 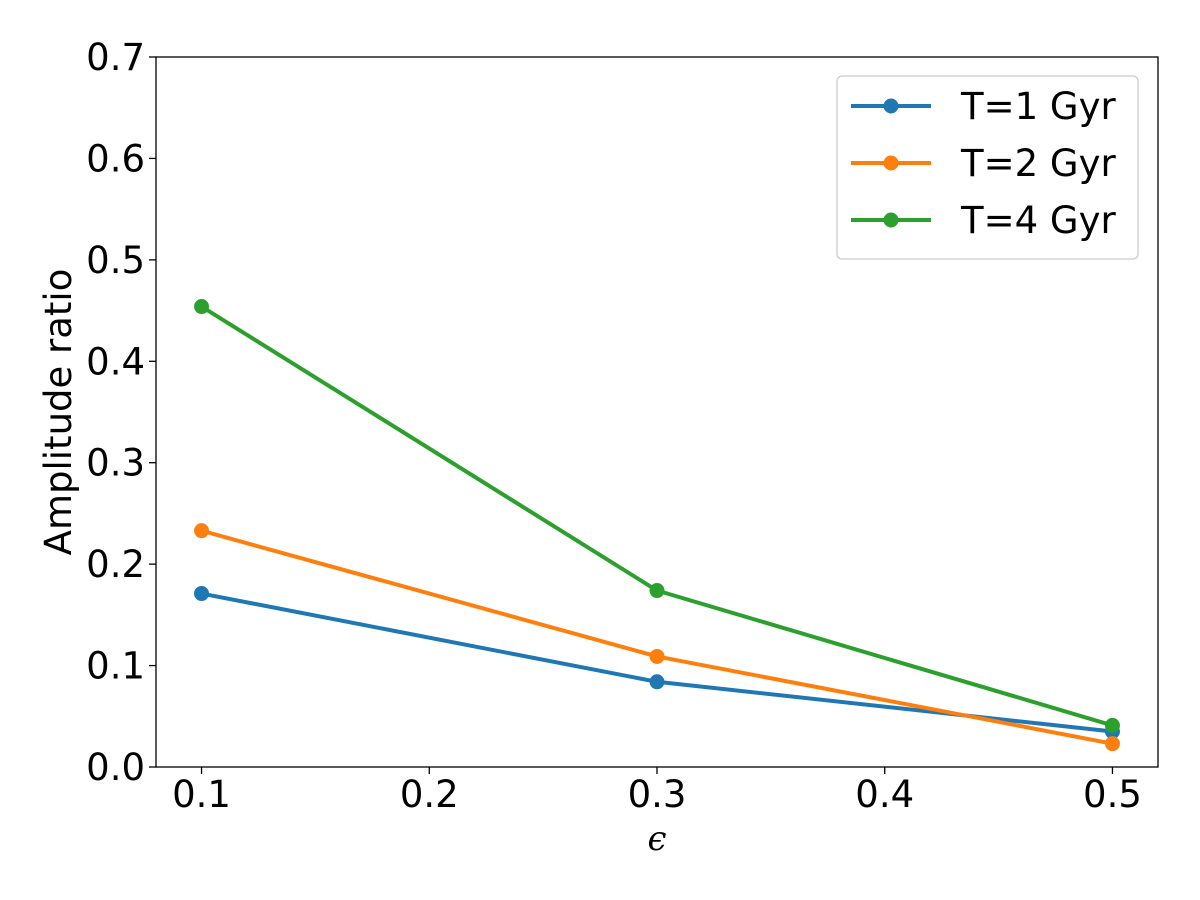 I want to click on y-tick-label: 0.7, so click(x=115, y=57).